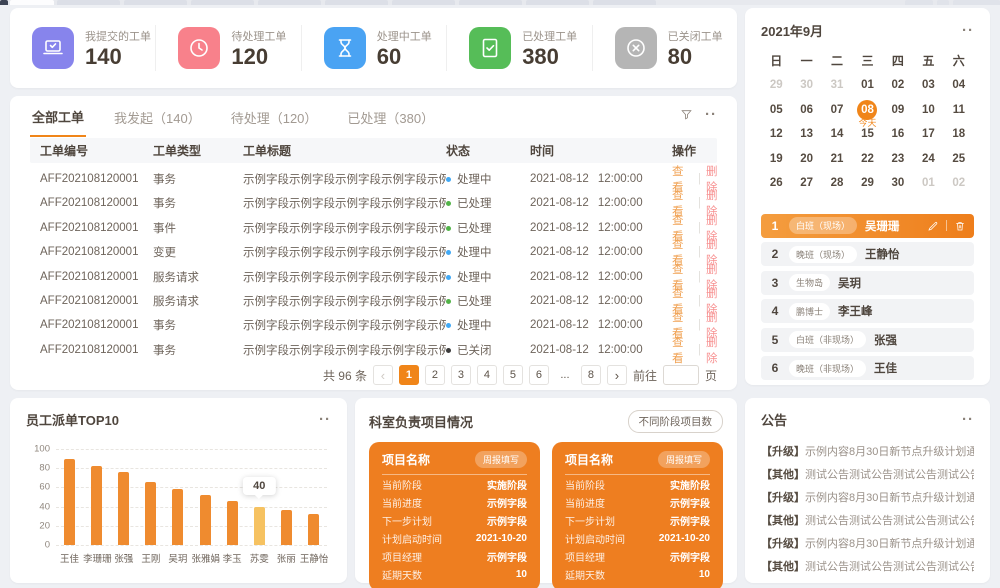  Describe the element at coordinates (806, 110) in the screenshot. I see `calendar-day: 06` at that location.